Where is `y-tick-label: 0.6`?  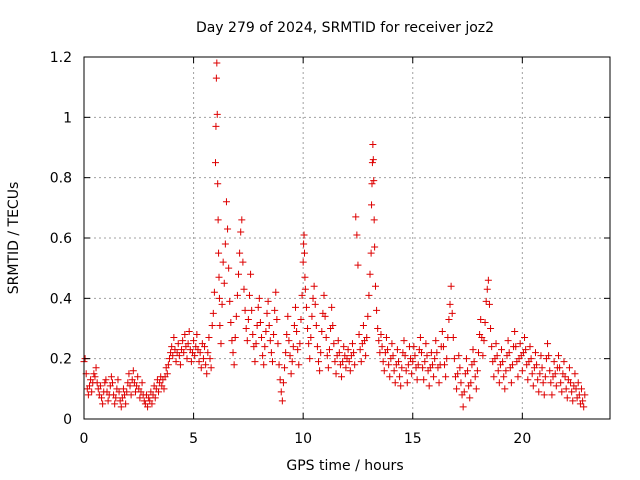
y-tick-label: 0.6 is located at coordinates (61, 239).